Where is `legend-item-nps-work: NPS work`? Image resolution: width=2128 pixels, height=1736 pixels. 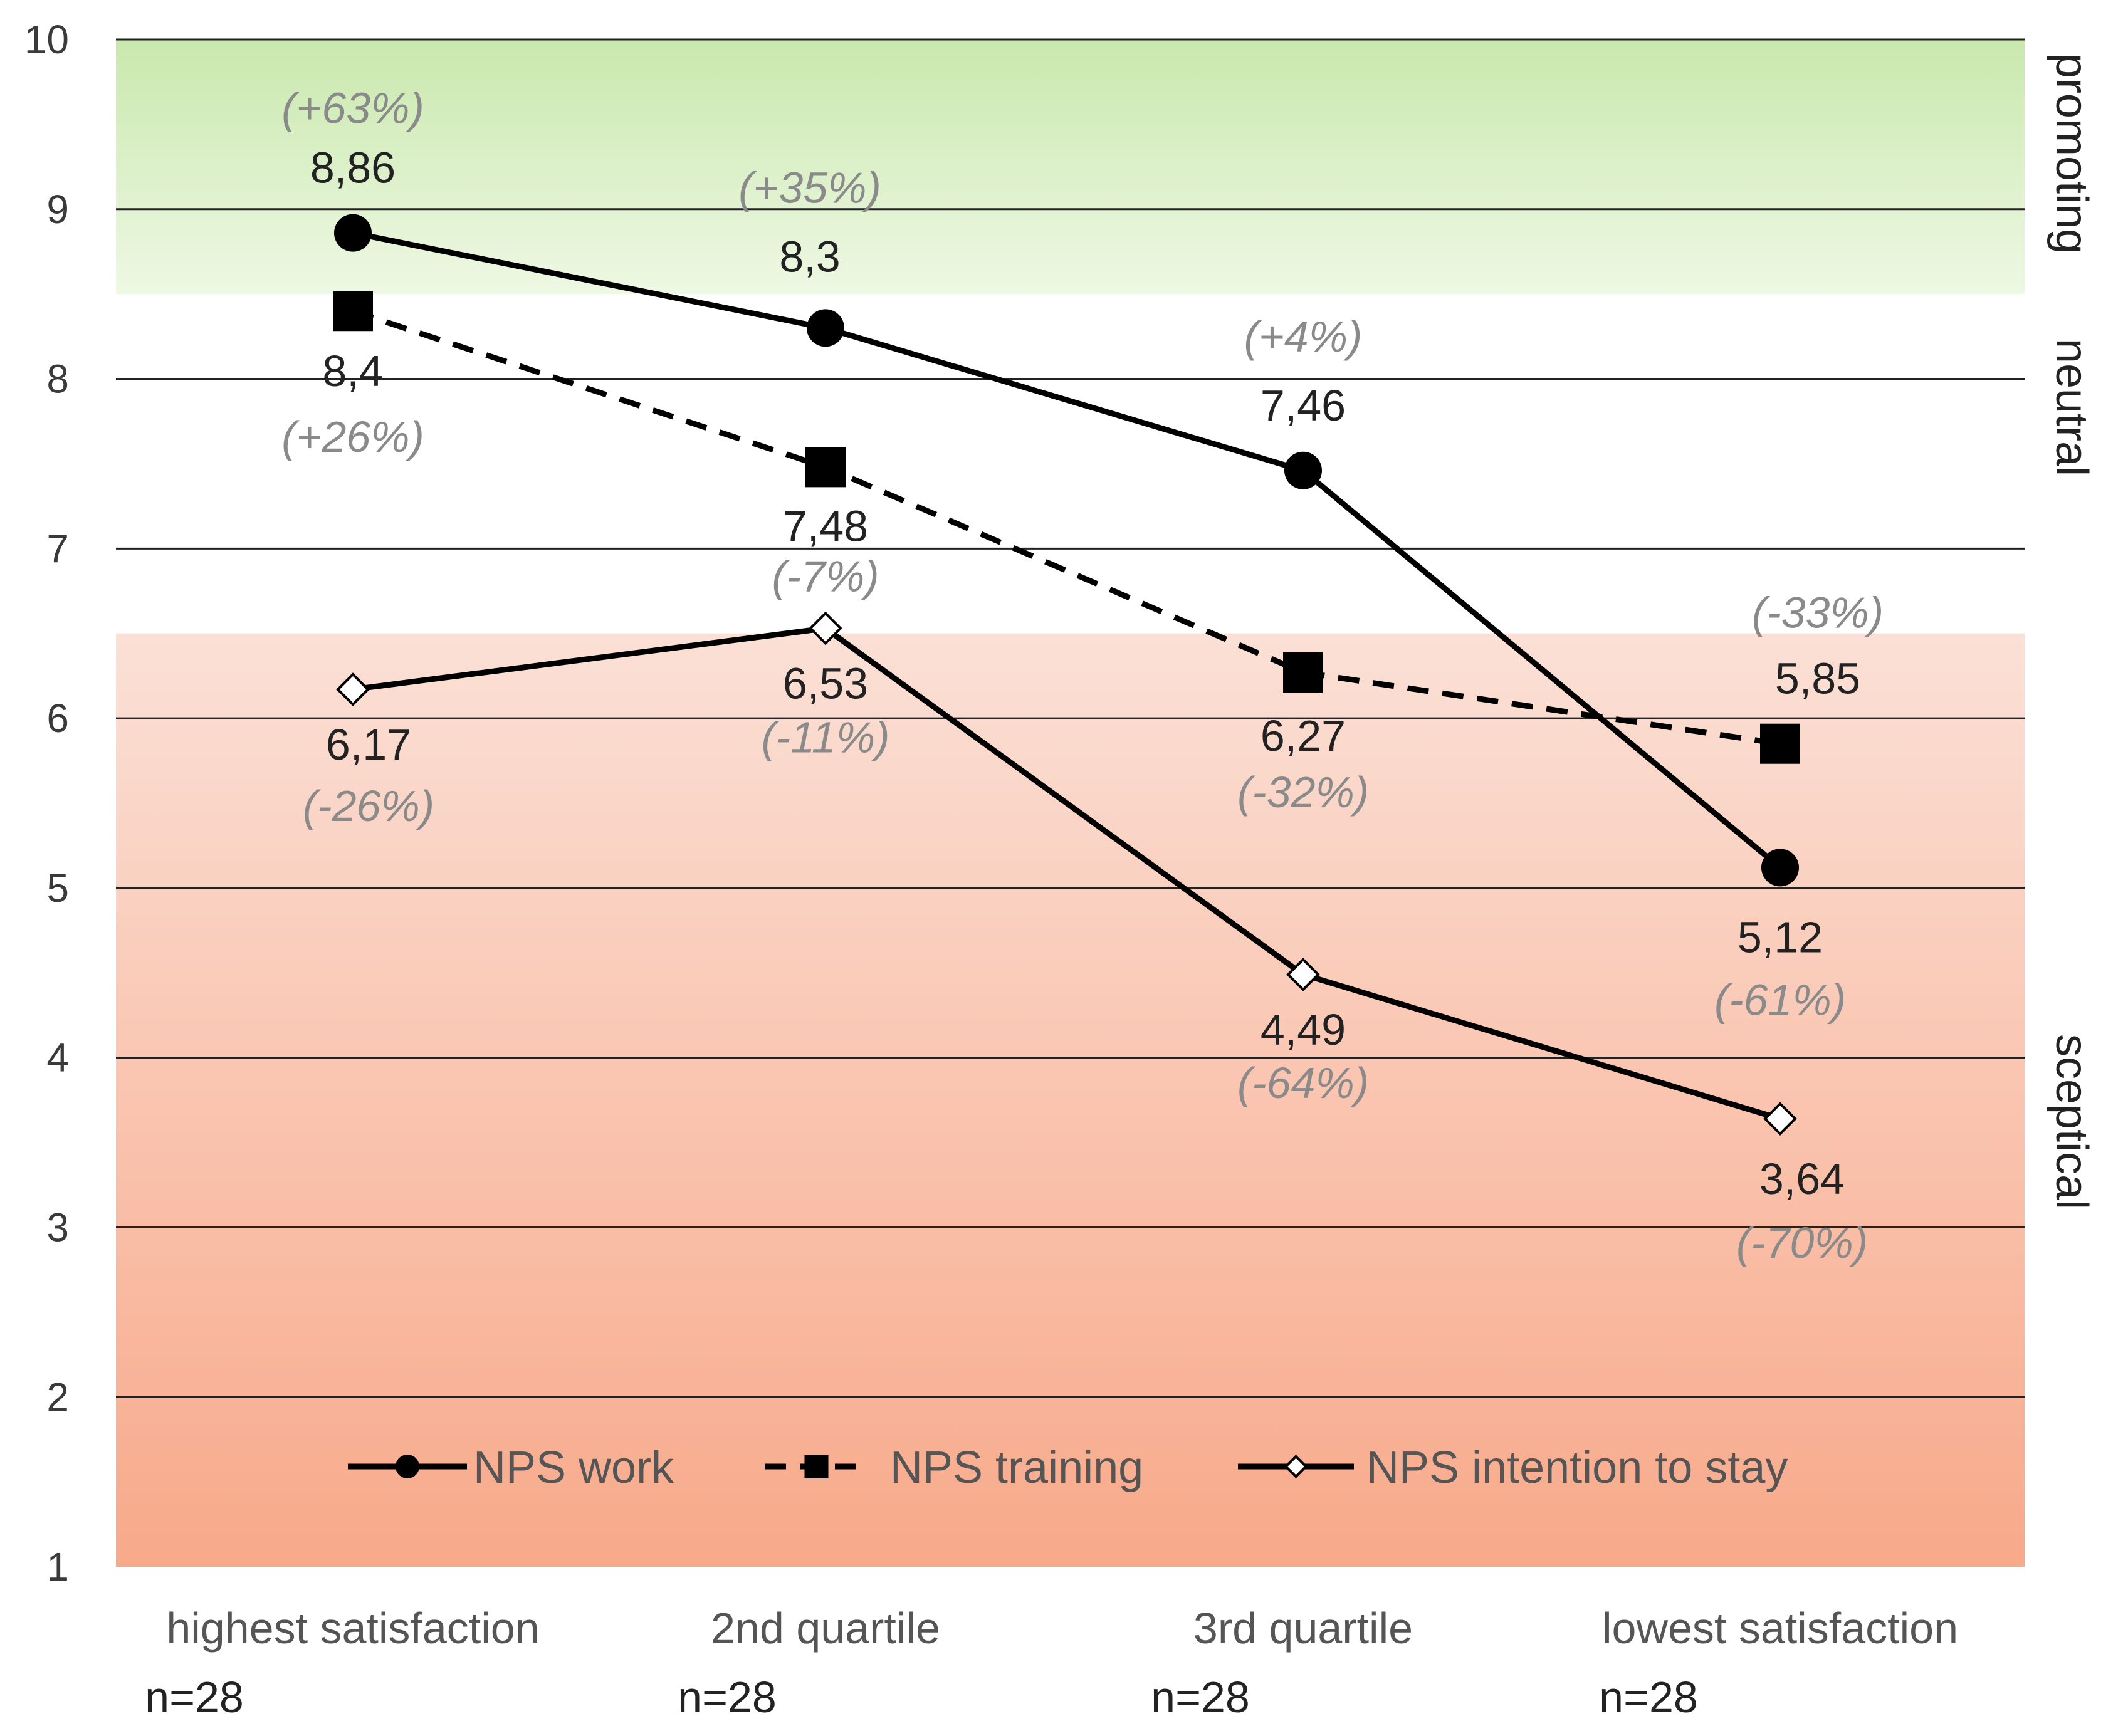
legend-item-nps-work: NPS work is located at coordinates (511, 1468).